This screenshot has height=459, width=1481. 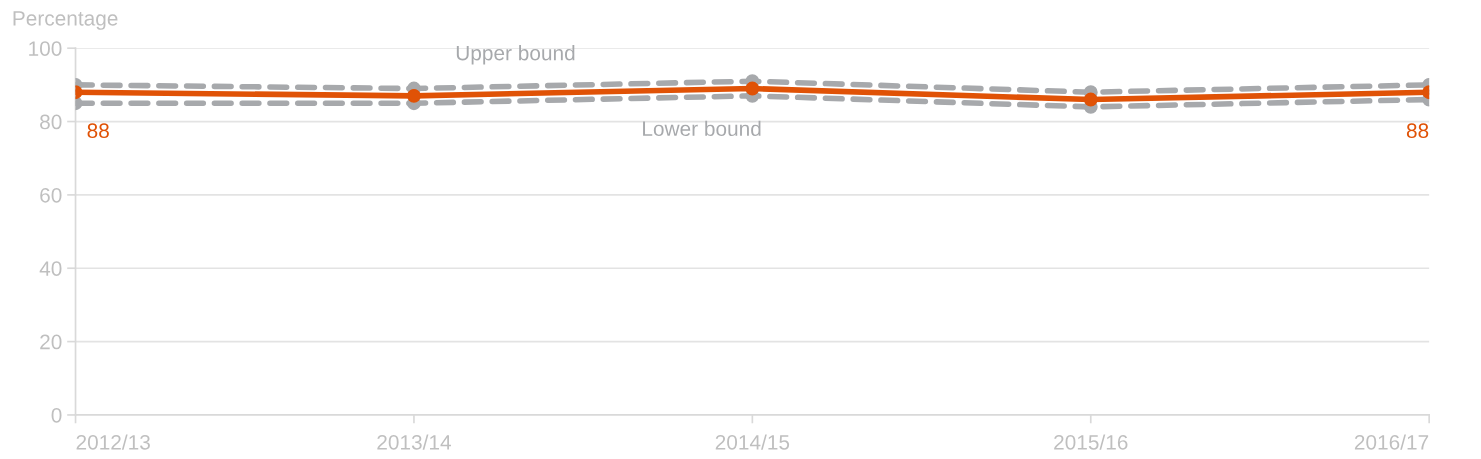 What do you see at coordinates (702, 128) in the screenshot?
I see `series-label: Lower bound` at bounding box center [702, 128].